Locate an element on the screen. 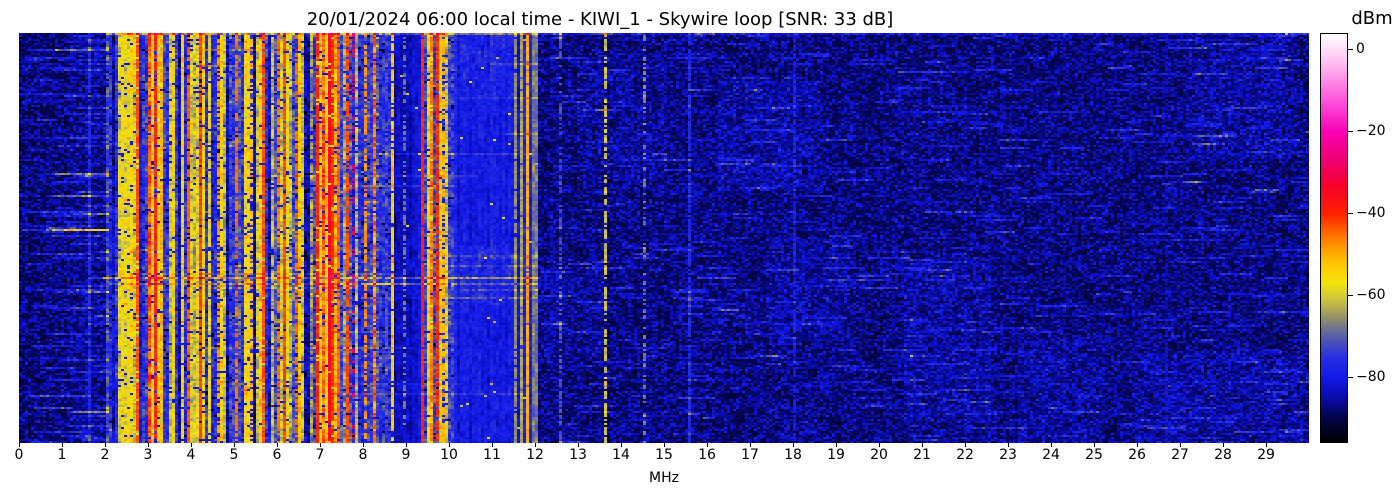  x-tick-label: 5 is located at coordinates (234, 455).